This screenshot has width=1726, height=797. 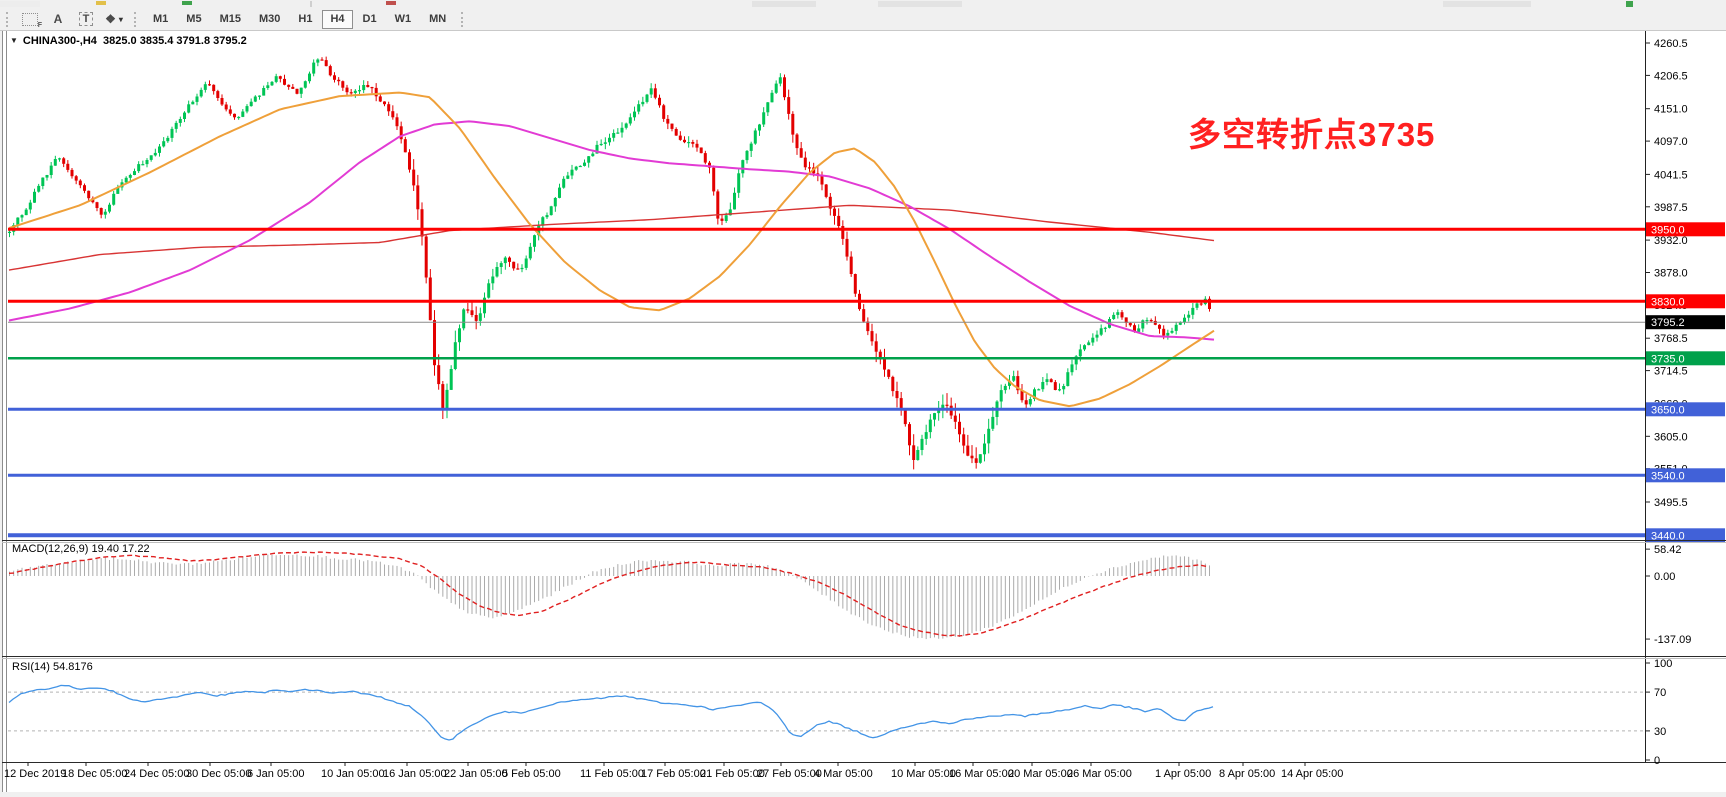 I want to click on svg-text: 5 Feb 05:00, so click(x=531, y=774).